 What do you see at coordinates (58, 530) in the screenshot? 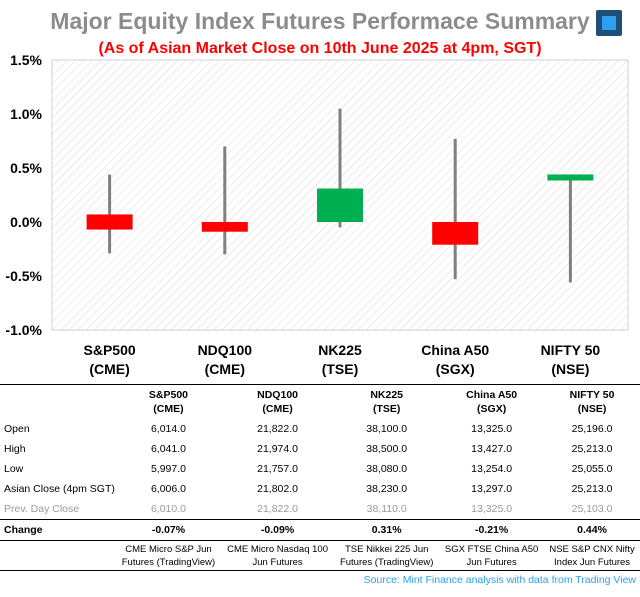
I see `row-label: Change` at bounding box center [58, 530].